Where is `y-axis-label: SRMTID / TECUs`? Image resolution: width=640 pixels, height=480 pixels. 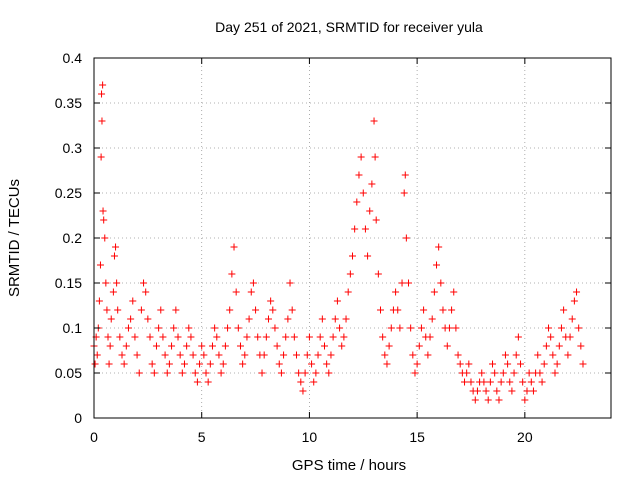
y-axis-label: SRMTID / TECUs is located at coordinates (14, 238).